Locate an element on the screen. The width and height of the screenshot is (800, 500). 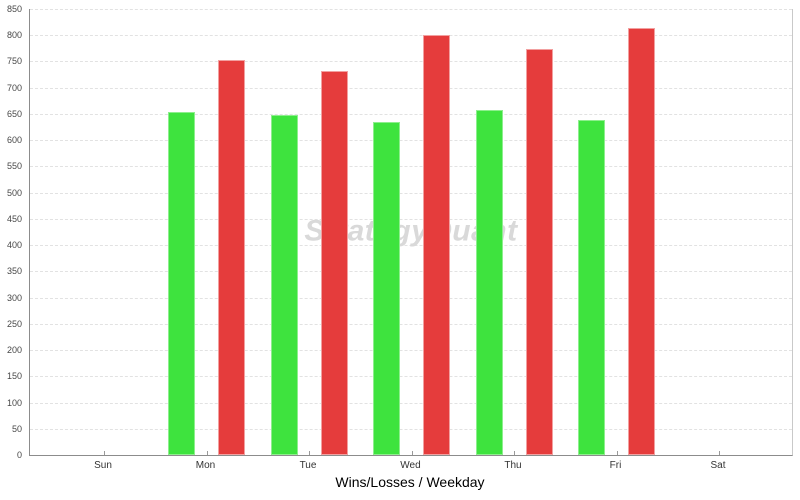
y-tick-label-500: 500 is located at coordinates (14, 192).